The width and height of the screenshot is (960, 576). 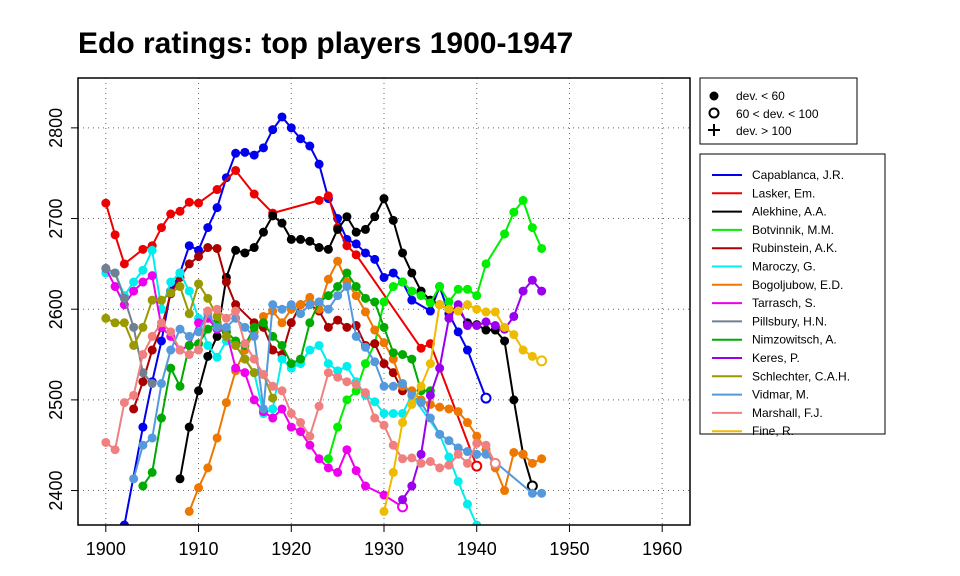 What do you see at coordinates (714, 130) in the screenshot?
I see `plus-icon` at bounding box center [714, 130].